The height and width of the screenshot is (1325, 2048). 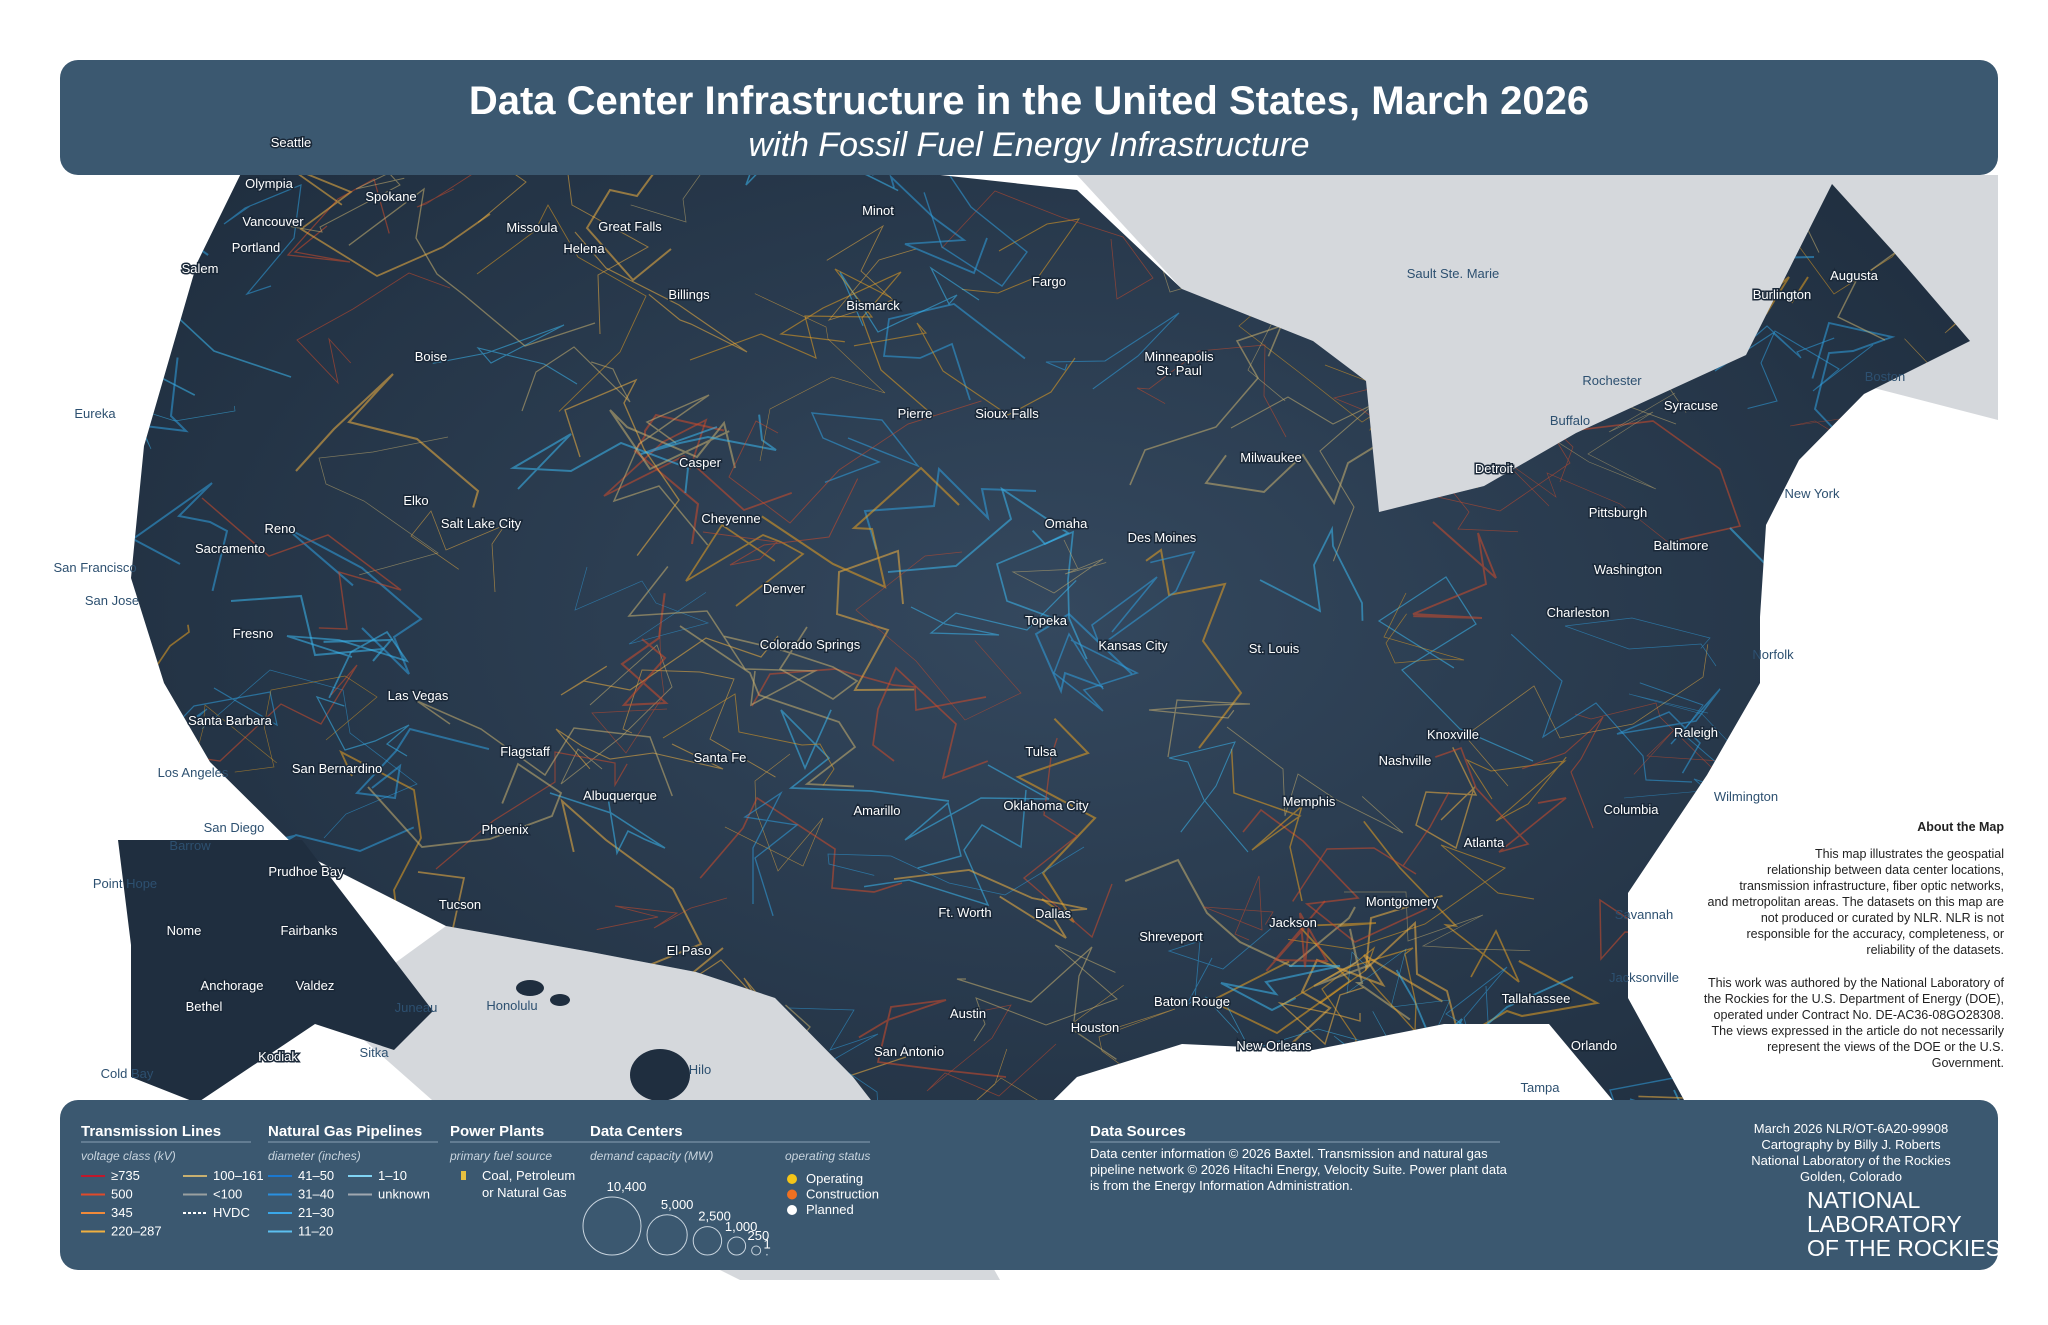 What do you see at coordinates (1095, 1027) in the screenshot?
I see `city-label: Houston` at bounding box center [1095, 1027].